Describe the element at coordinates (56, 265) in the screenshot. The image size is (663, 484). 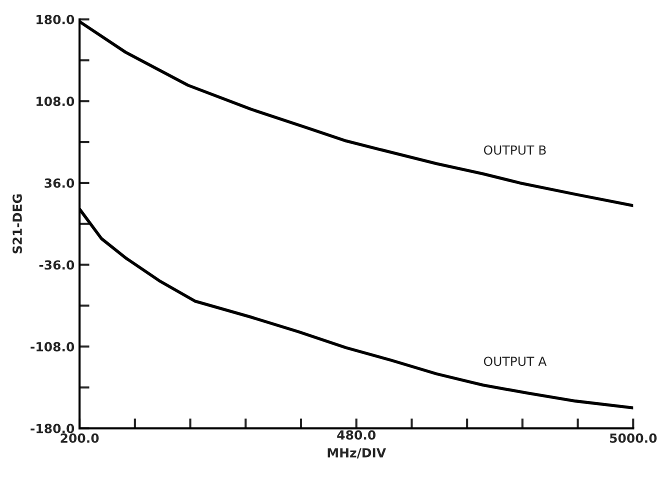
I see `y-tick-label: -36.0` at that location.